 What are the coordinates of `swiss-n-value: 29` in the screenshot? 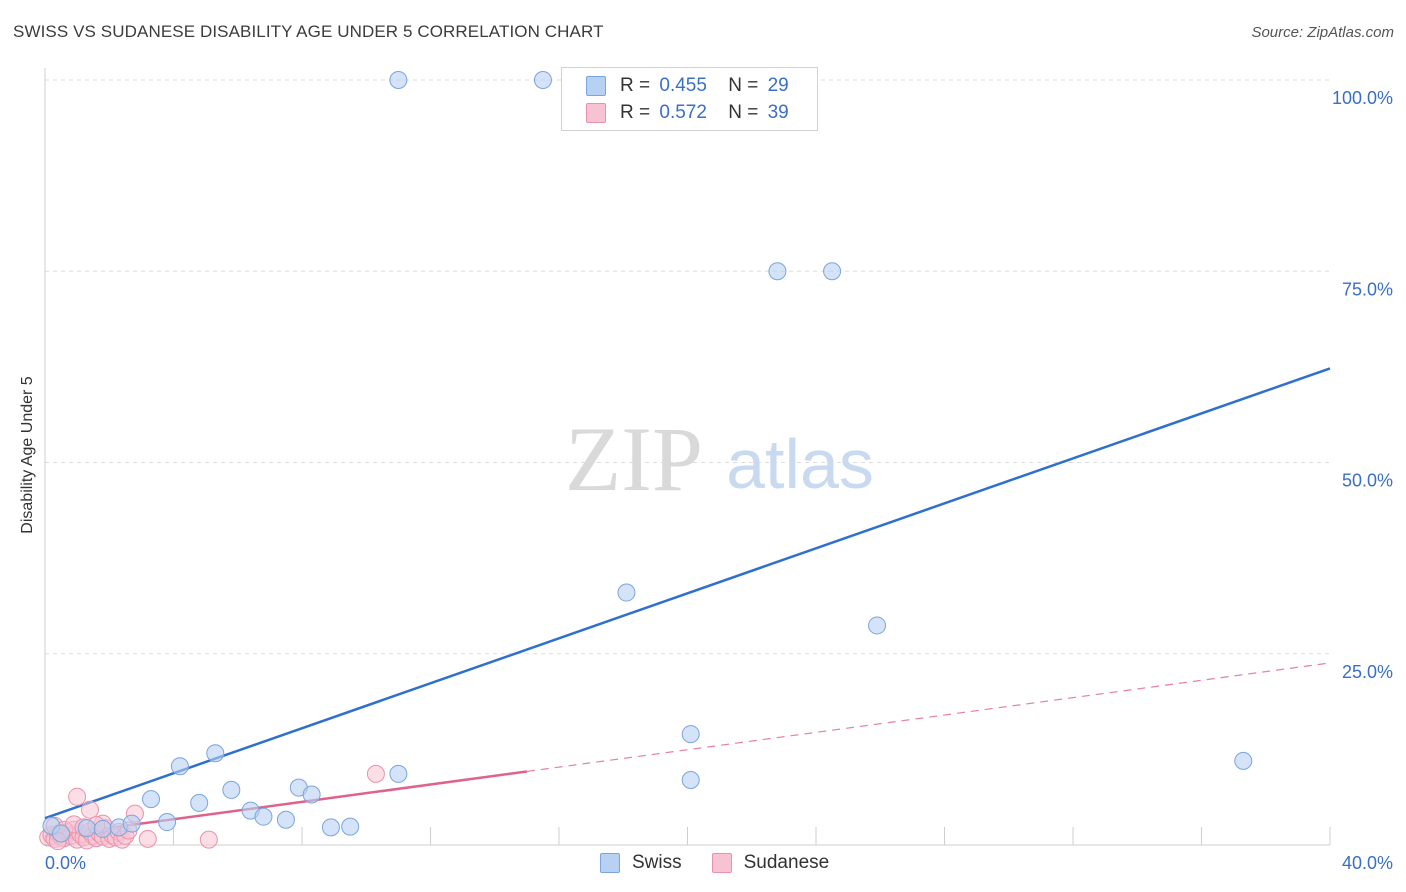 It's located at (778, 85).